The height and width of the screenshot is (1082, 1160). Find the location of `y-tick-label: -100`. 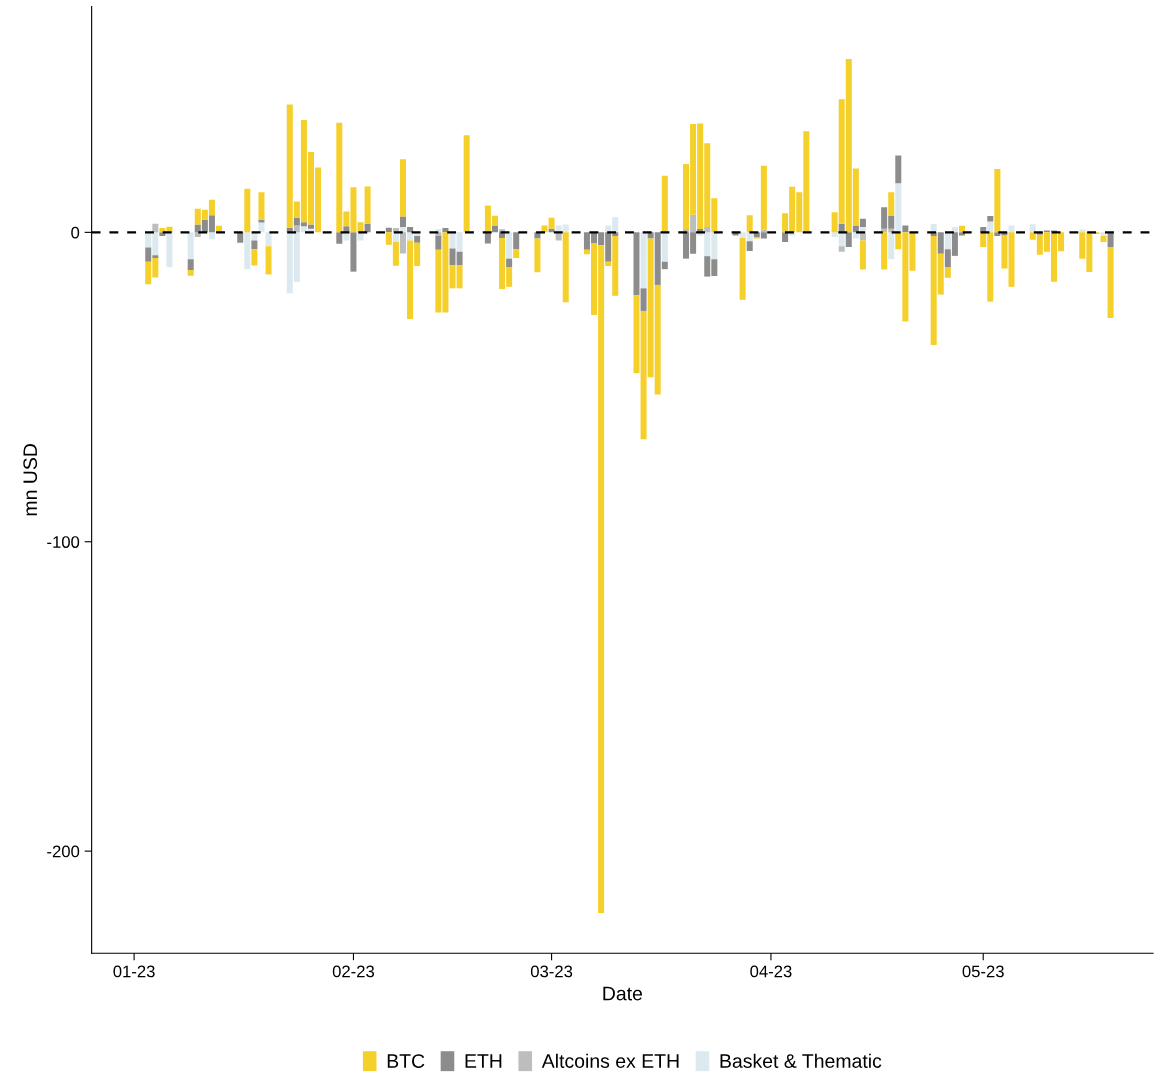

y-tick-label: -100 is located at coordinates (63, 542).